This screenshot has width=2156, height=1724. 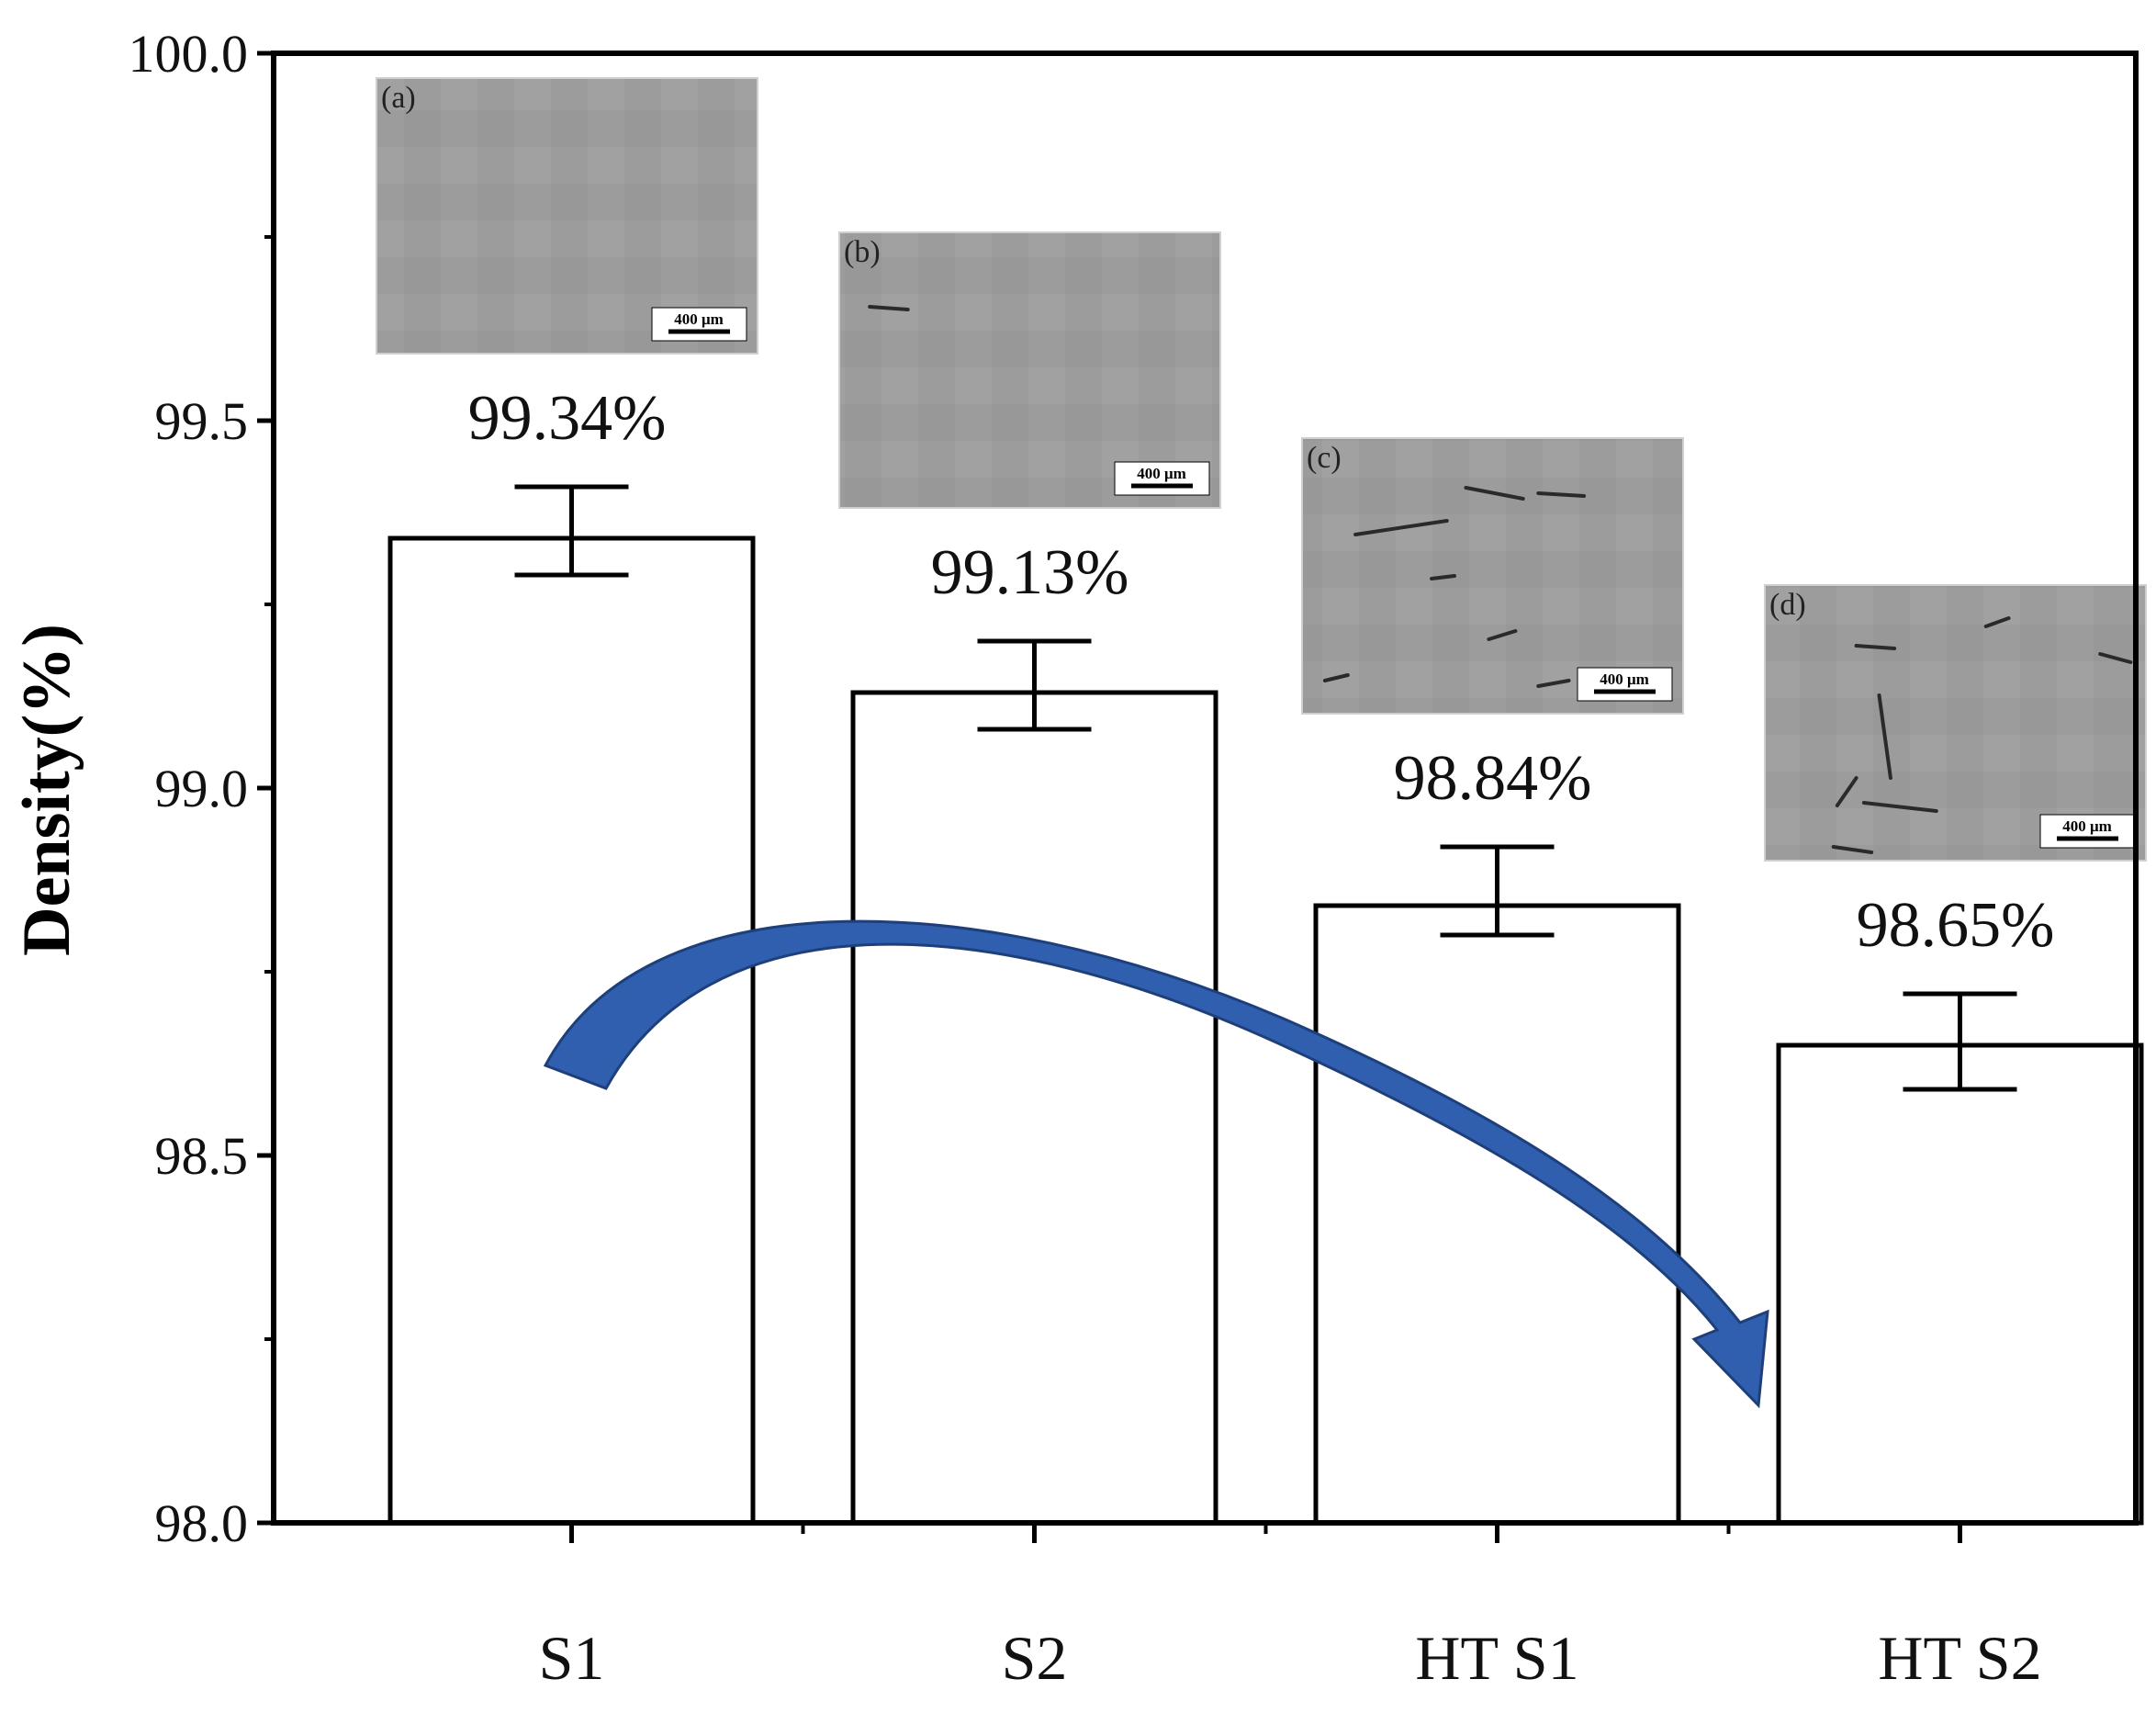 What do you see at coordinates (1956, 723) in the screenshot?
I see `micrograph-inset: (d) 400 μm` at bounding box center [1956, 723].